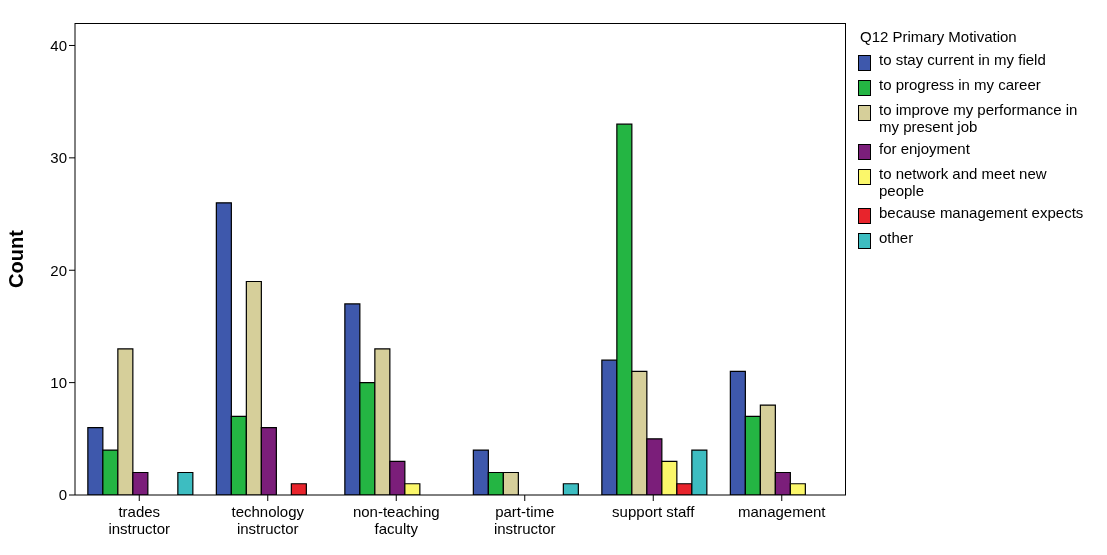 Image resolution: width=1107 pixels, height=555 pixels. What do you see at coordinates (58, 382) in the screenshot?
I see `y-tick-label: 10` at bounding box center [58, 382].